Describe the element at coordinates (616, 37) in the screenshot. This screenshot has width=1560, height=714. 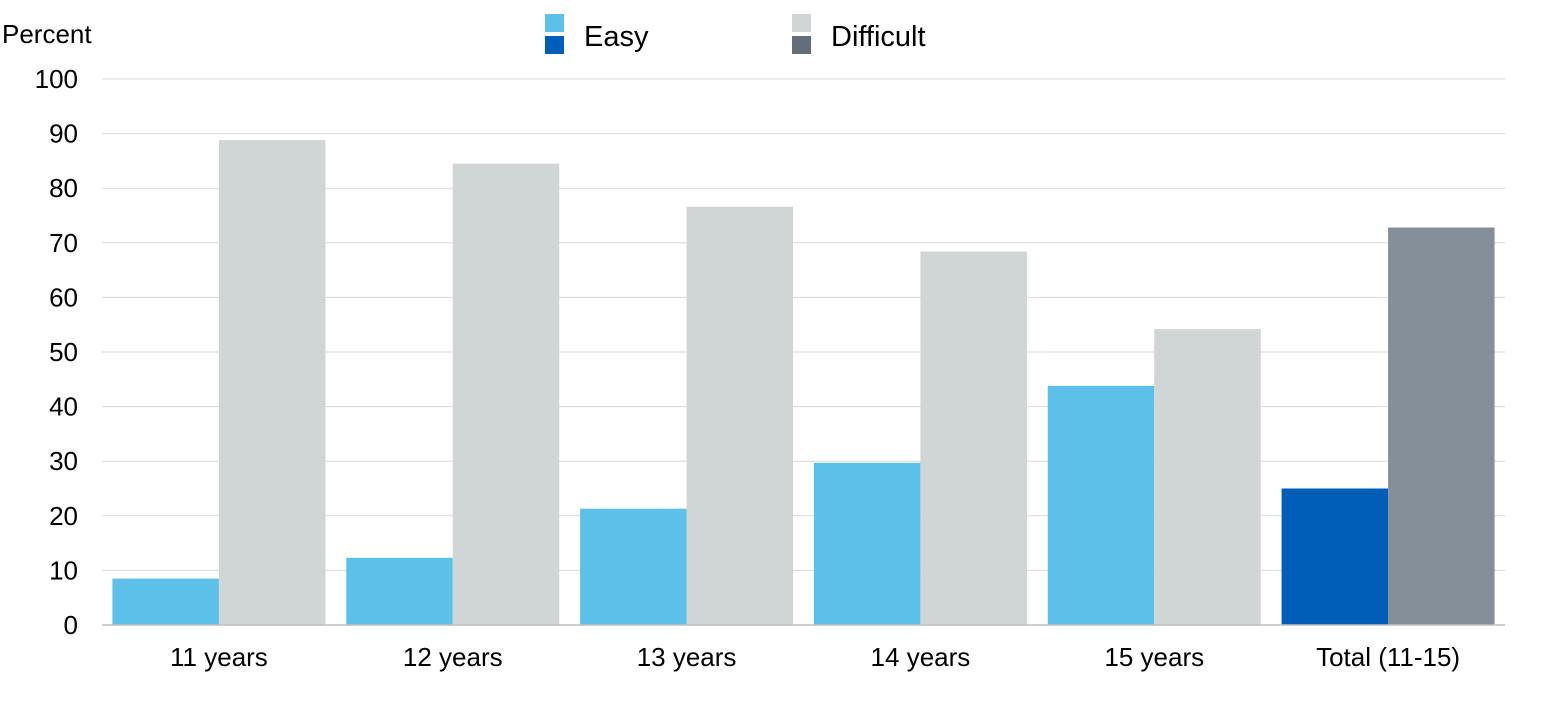
I see `legend-label-easy: Easy` at that location.